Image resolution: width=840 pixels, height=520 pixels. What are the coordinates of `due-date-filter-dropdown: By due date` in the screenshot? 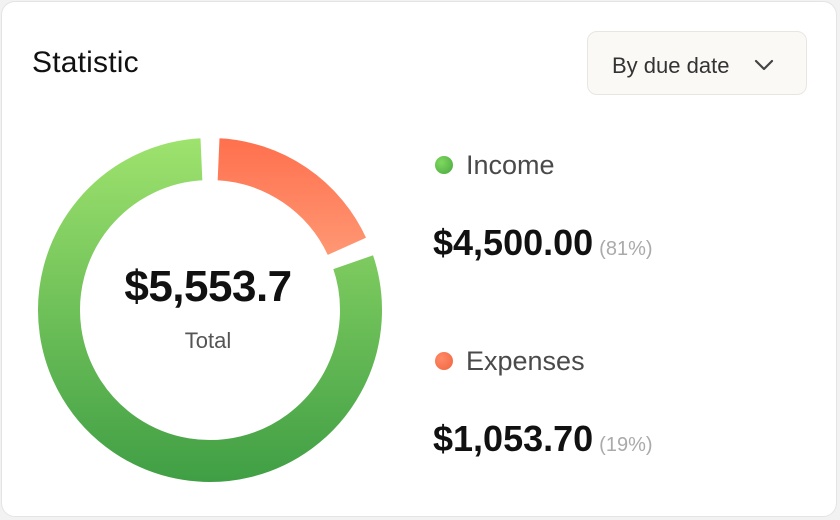 It's located at (697, 63).